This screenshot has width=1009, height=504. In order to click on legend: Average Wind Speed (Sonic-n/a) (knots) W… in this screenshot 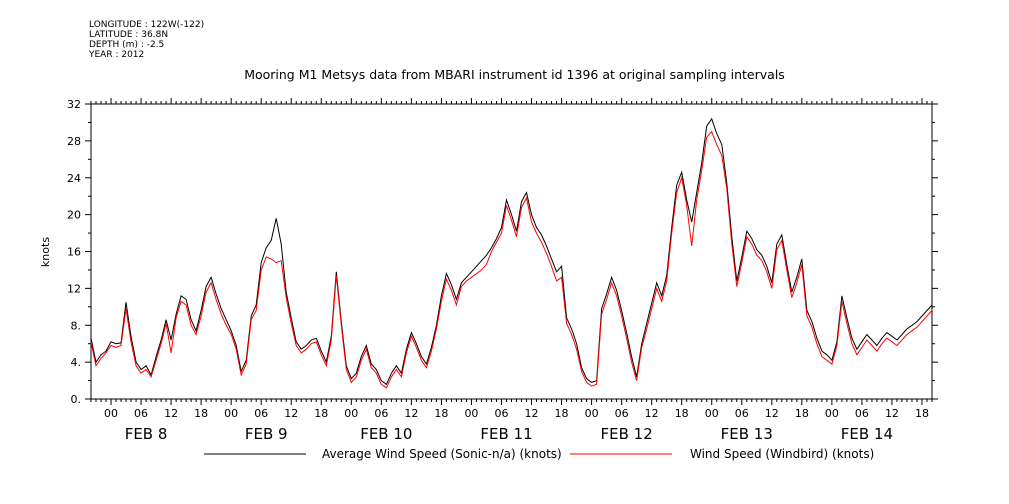, I will do `click(539, 454)`.